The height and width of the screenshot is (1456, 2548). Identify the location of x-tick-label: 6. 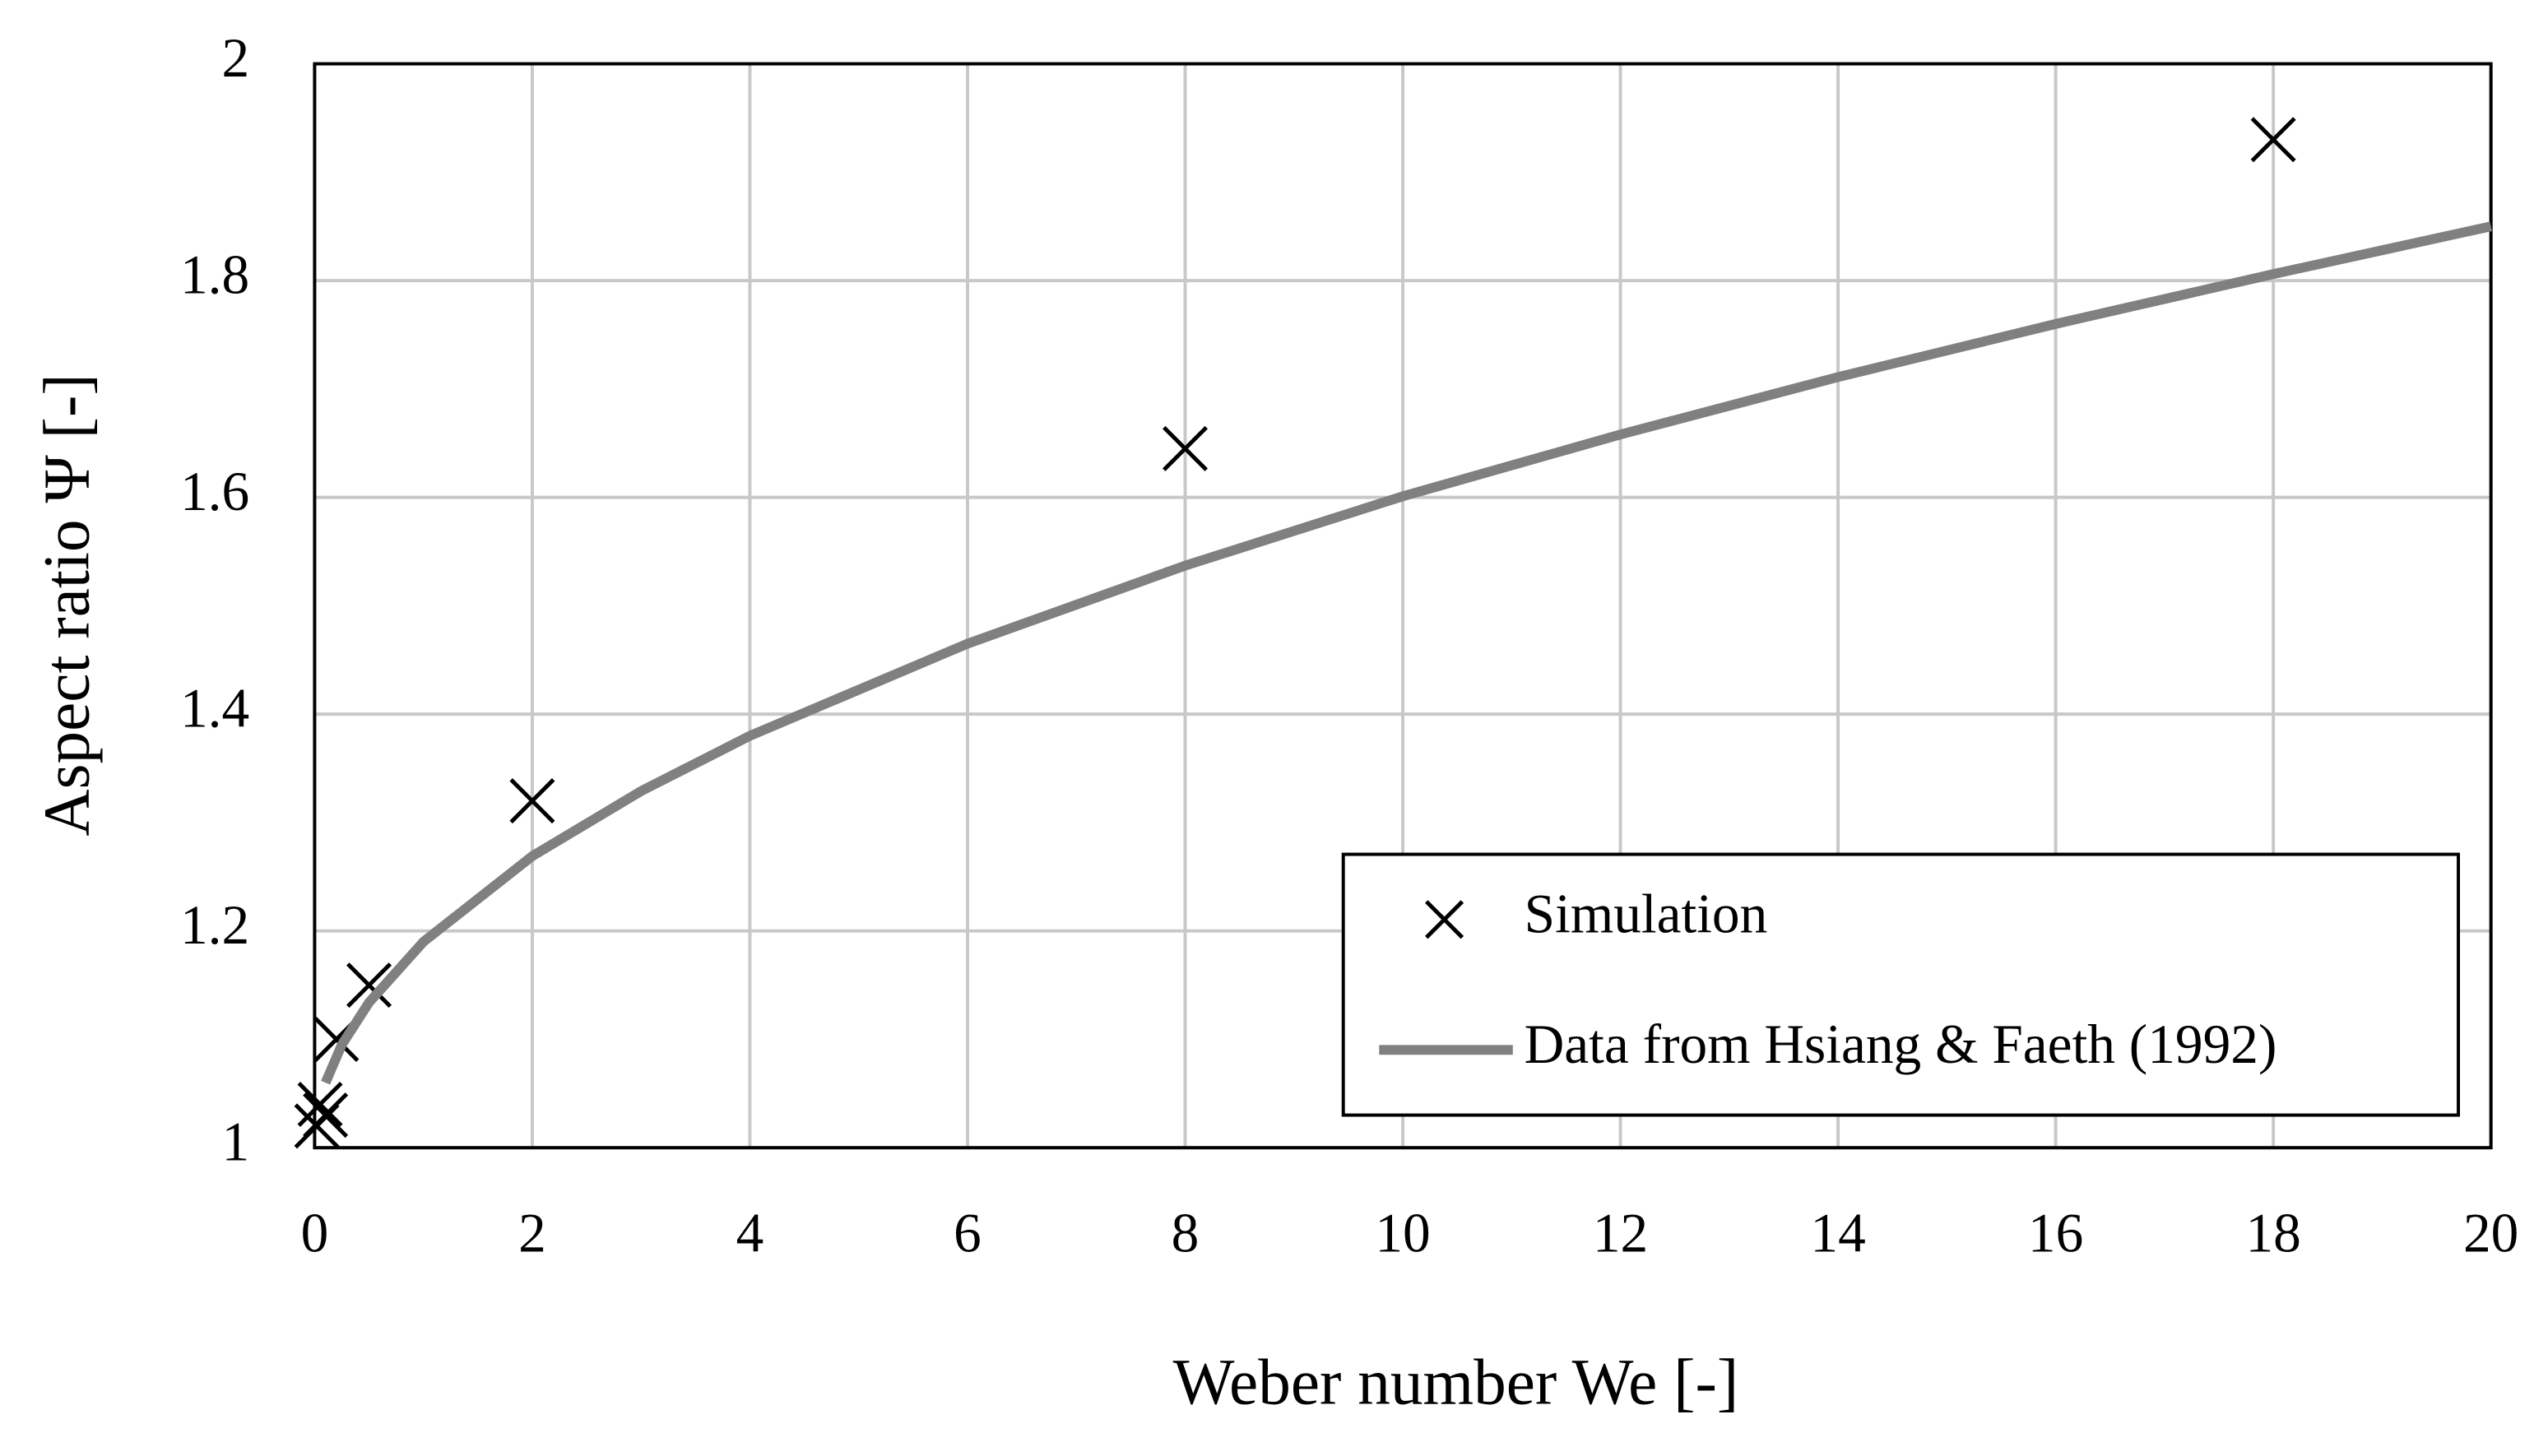
(968, 1233).